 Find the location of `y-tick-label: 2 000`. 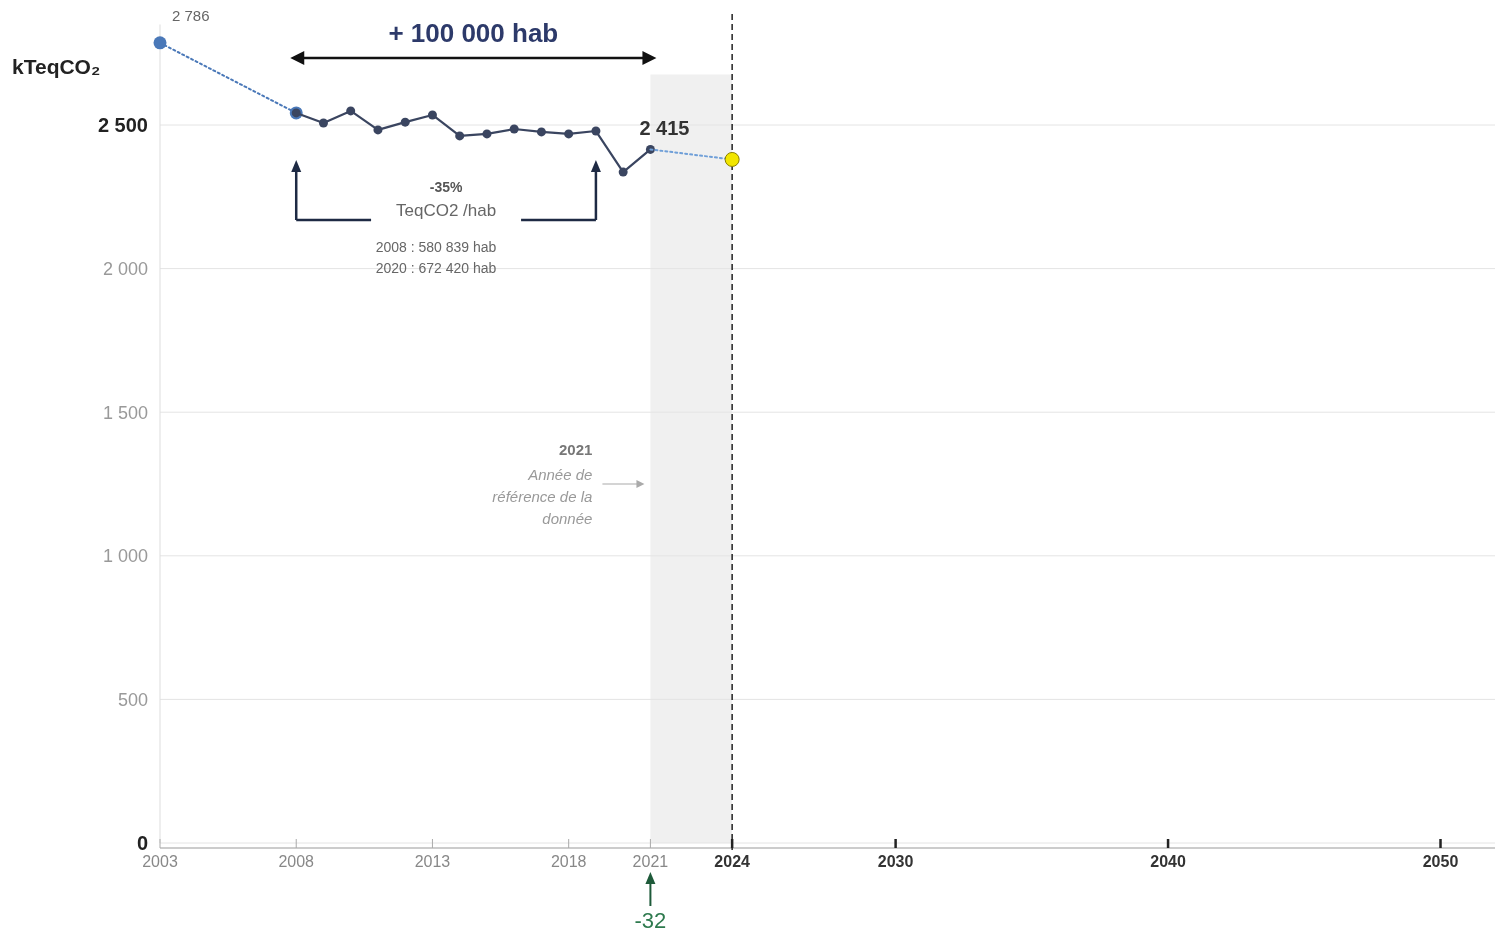

y-tick-label: 2 000 is located at coordinates (125, 268).